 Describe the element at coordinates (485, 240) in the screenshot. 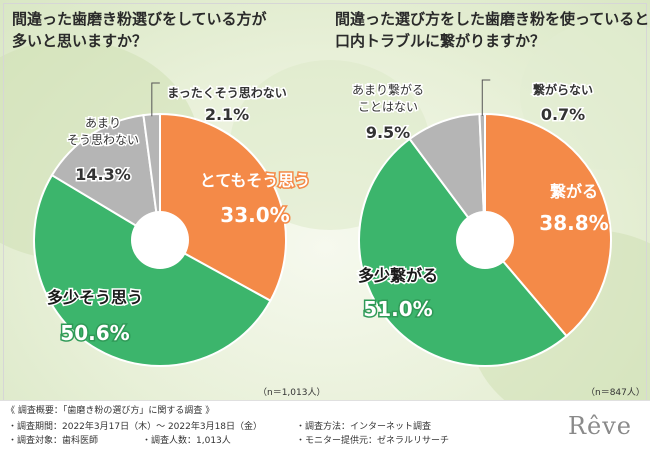

I see `pie2-center-hole` at that location.